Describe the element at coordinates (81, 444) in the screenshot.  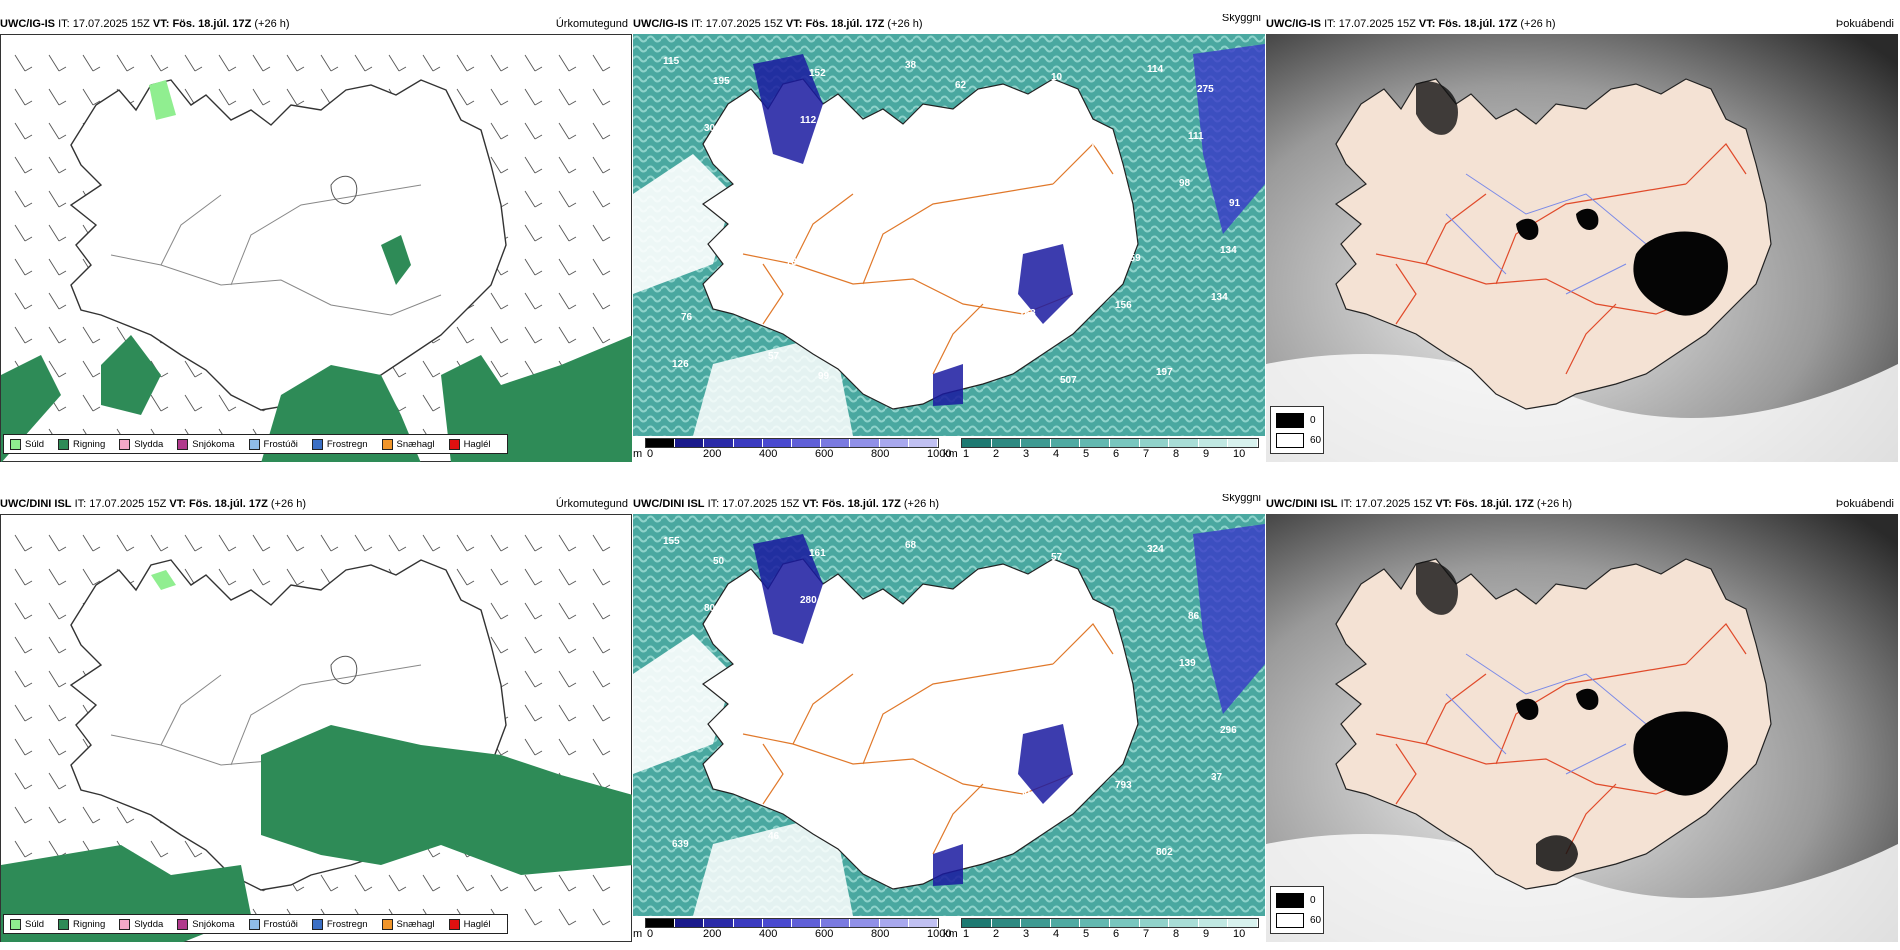
I see `legend-item: Rigning` at that location.